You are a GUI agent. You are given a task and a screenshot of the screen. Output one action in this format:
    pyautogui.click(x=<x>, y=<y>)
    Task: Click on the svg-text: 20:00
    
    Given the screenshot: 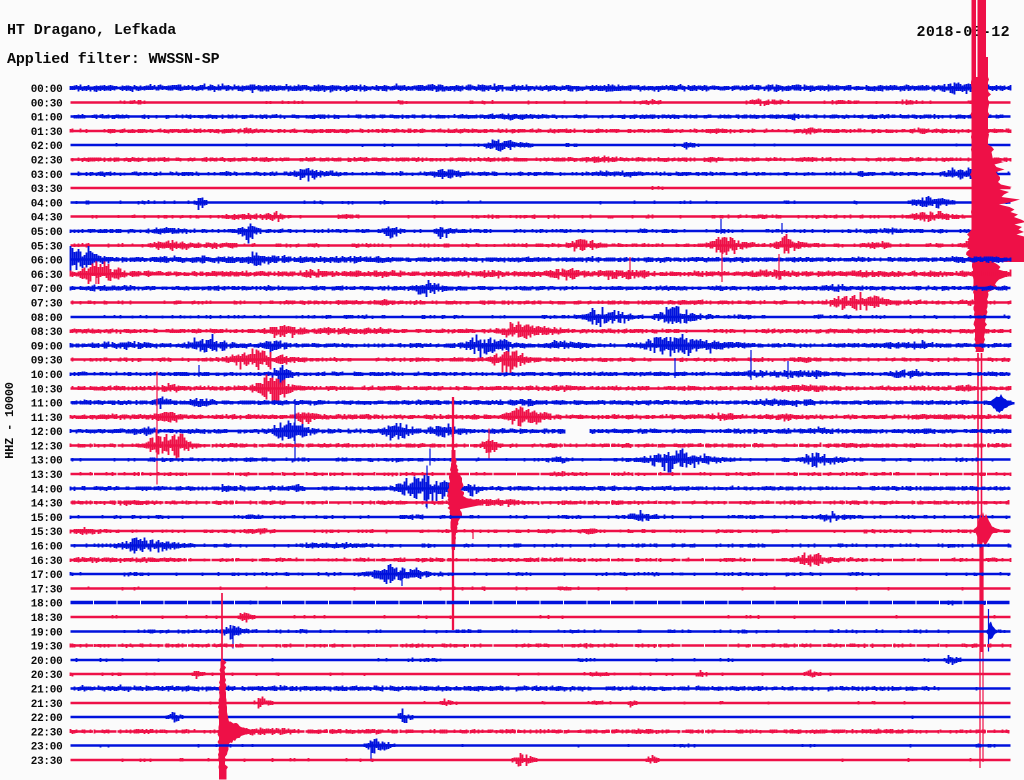 What is the action you would take?
    pyautogui.click(x=47, y=662)
    